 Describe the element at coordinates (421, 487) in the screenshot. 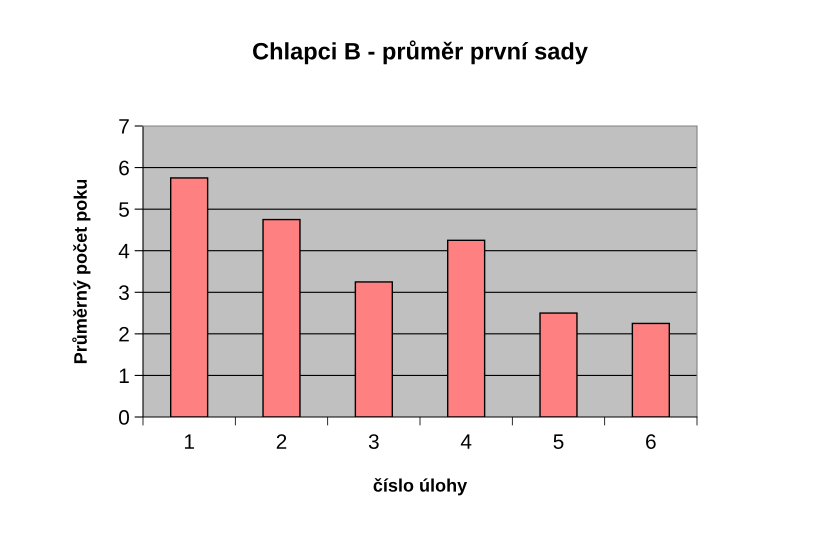

I see `x-axis-title: číslo úlohy` at that location.